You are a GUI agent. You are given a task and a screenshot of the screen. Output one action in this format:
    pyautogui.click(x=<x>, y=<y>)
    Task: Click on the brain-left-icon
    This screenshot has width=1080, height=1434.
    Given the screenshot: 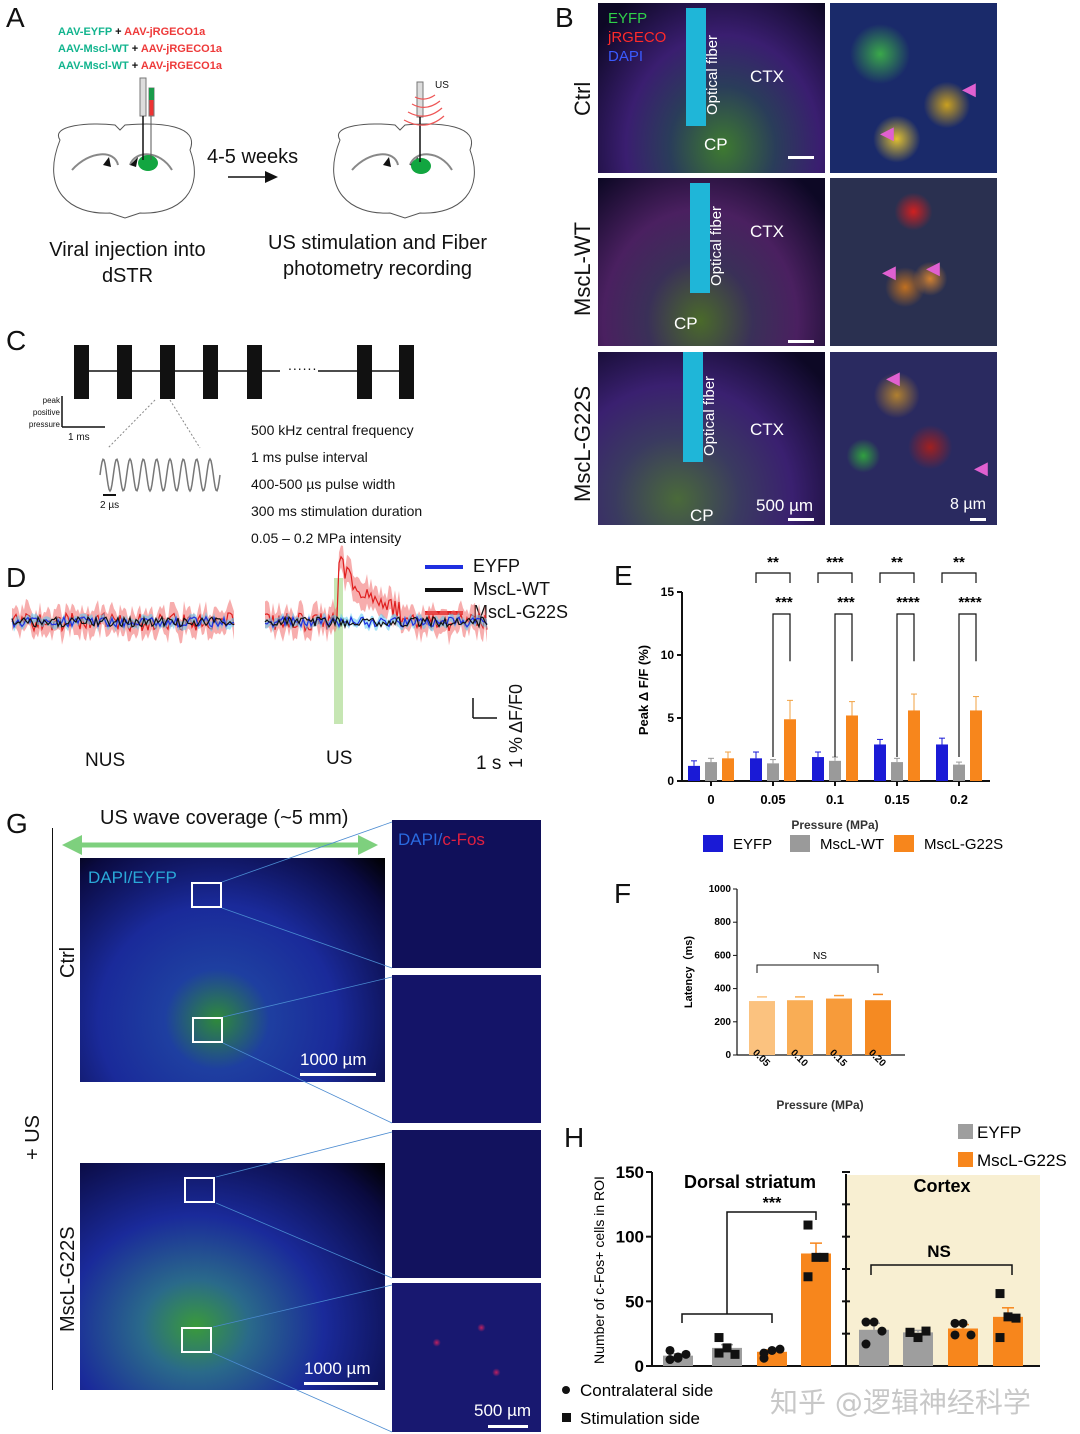 What is the action you would take?
    pyautogui.click(x=124, y=171)
    